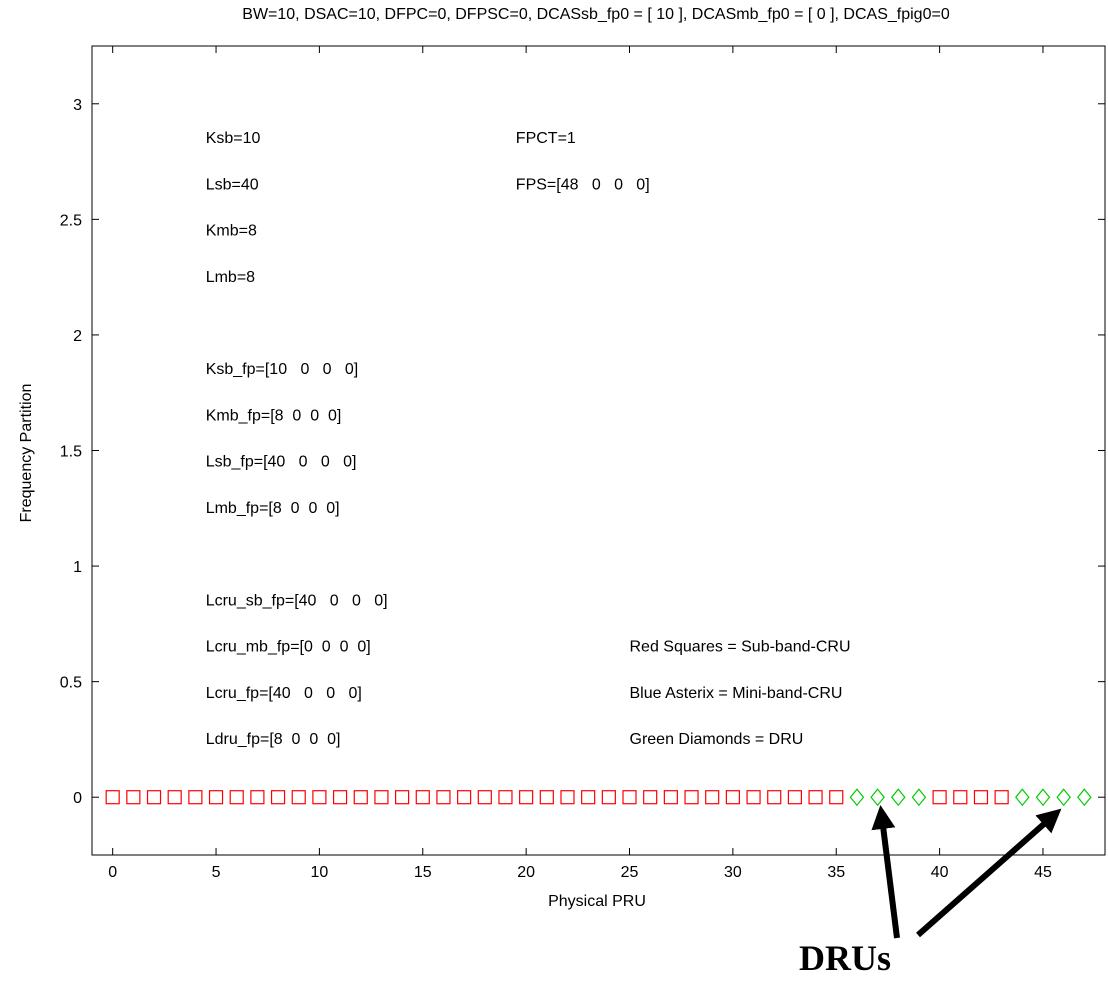  Describe the element at coordinates (230, 277) in the screenshot. I see `parameter-annotation: Lmb=8` at that location.